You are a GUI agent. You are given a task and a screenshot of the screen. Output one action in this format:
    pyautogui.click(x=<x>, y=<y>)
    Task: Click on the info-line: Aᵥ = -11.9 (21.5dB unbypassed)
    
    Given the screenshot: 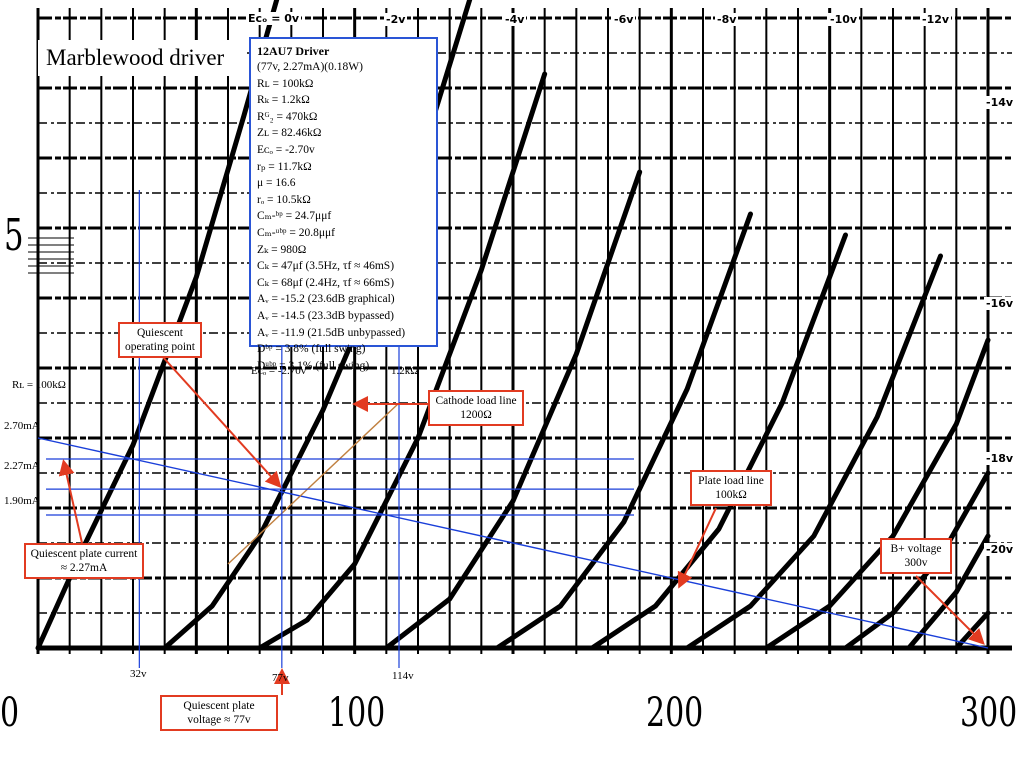 What is the action you would take?
    pyautogui.click(x=331, y=332)
    